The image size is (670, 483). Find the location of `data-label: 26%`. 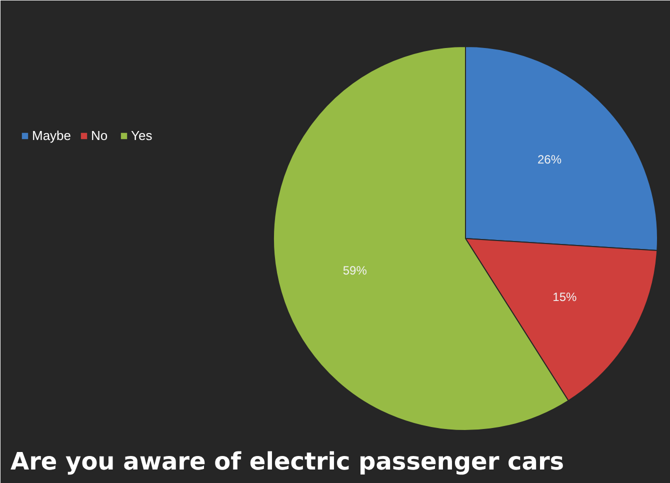

data-label: 26% is located at coordinates (549, 159).